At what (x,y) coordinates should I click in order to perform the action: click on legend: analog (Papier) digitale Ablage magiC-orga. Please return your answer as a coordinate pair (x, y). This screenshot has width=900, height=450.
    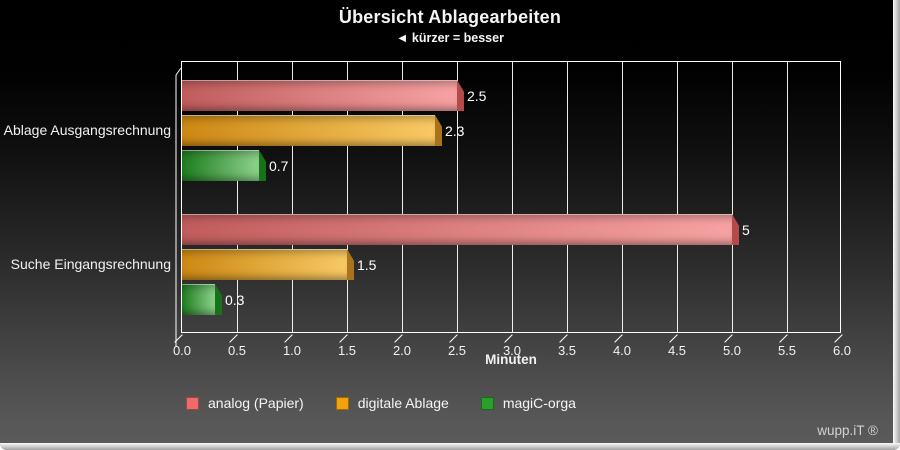
    Looking at the image, I should click on (381, 403).